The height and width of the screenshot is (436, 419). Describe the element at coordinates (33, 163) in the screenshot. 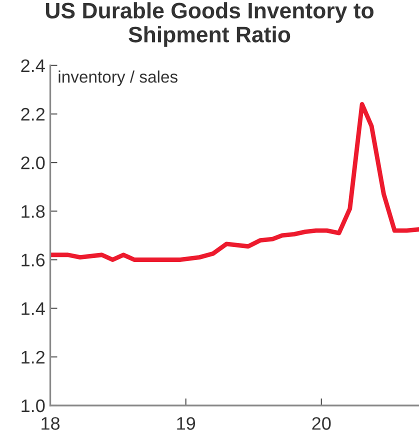

I see `y-tick-label: 2.0` at that location.